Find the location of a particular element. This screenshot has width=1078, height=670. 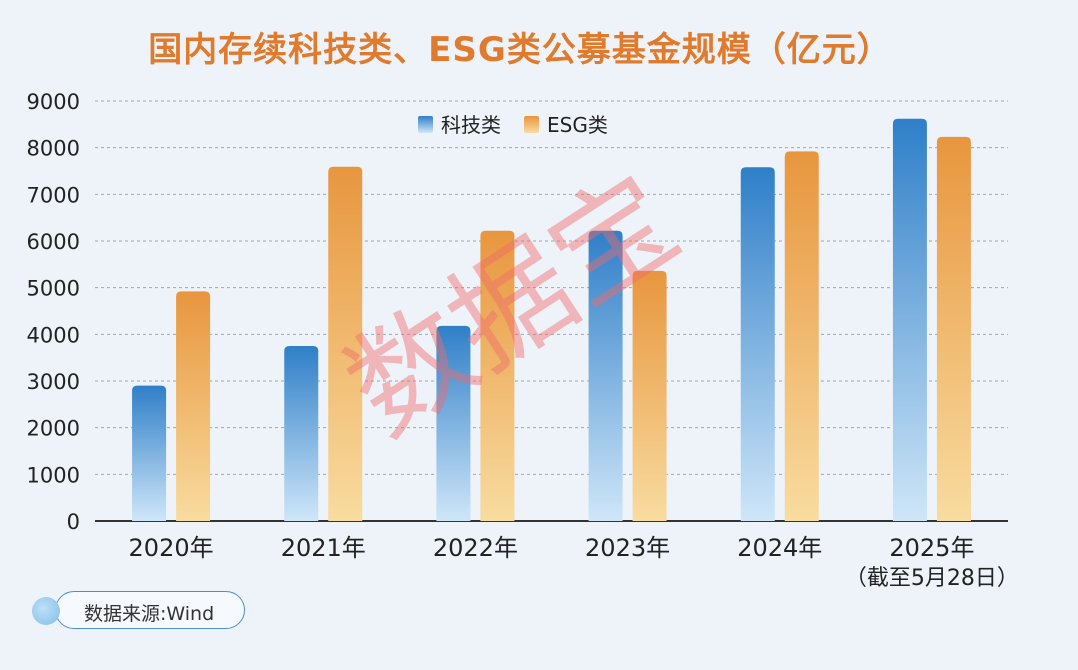

x-tick-label: 2020年 is located at coordinates (171, 548).